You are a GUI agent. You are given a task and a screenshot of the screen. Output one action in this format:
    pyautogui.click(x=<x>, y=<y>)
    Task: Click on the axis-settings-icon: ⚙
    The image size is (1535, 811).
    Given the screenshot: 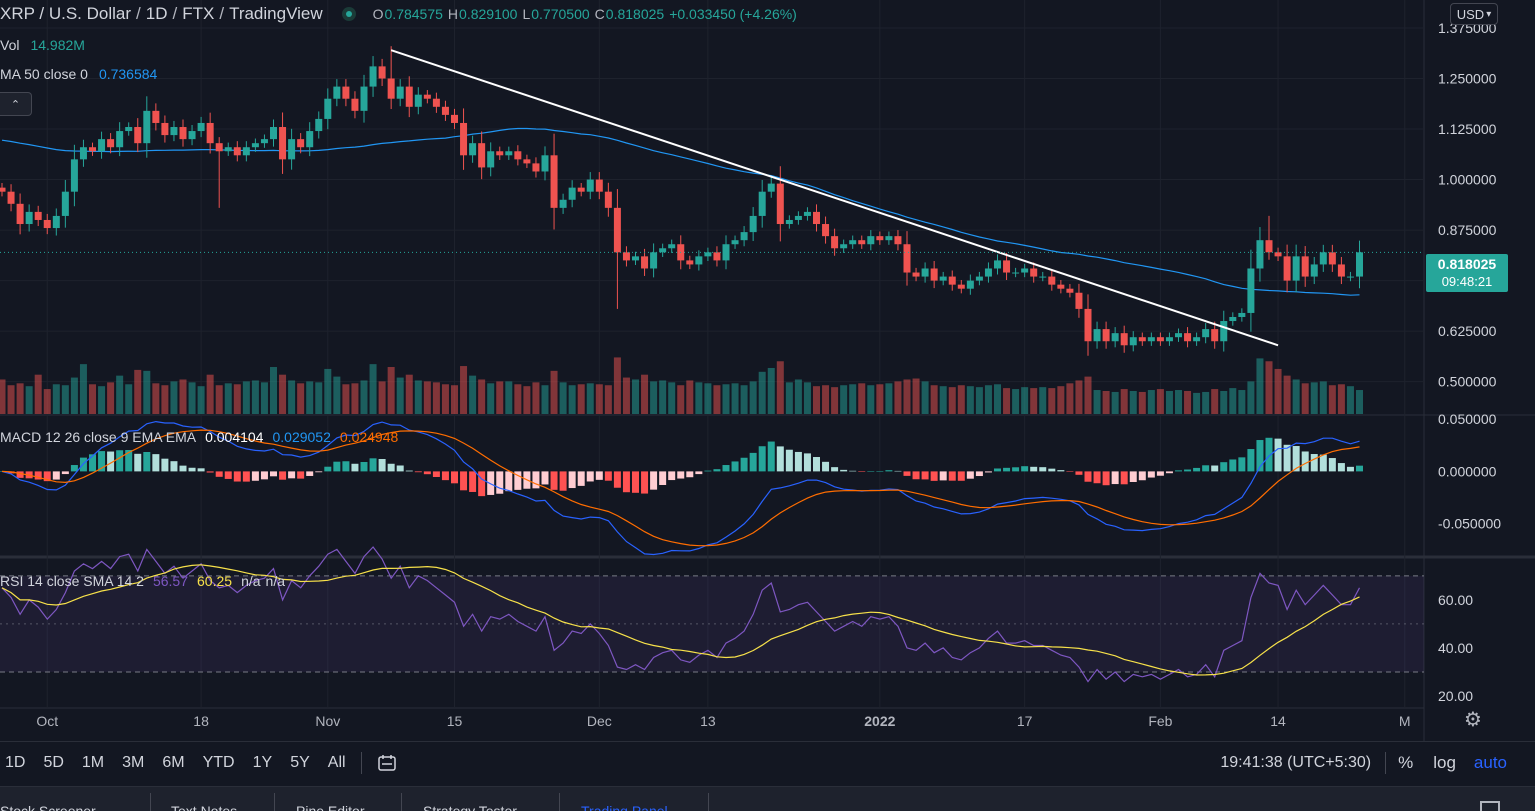 What is the action you would take?
    pyautogui.click(x=1473, y=720)
    